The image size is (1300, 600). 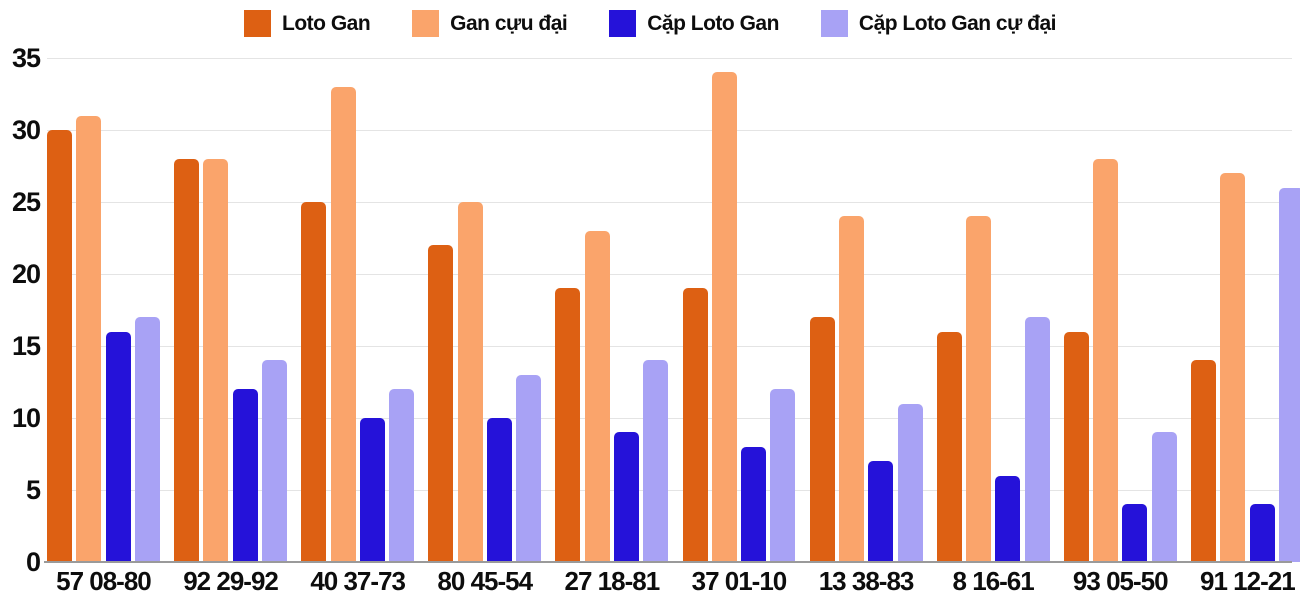 I want to click on y-tick-label-10: 10, so click(x=26, y=418).